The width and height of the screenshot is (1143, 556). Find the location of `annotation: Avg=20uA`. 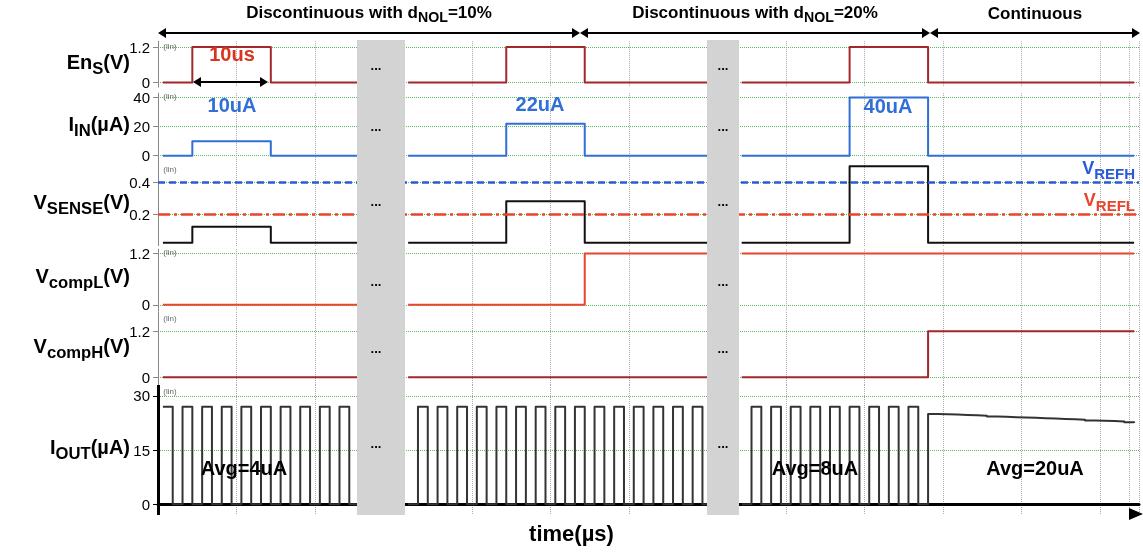

annotation: Avg=20uA is located at coordinates (1035, 468).